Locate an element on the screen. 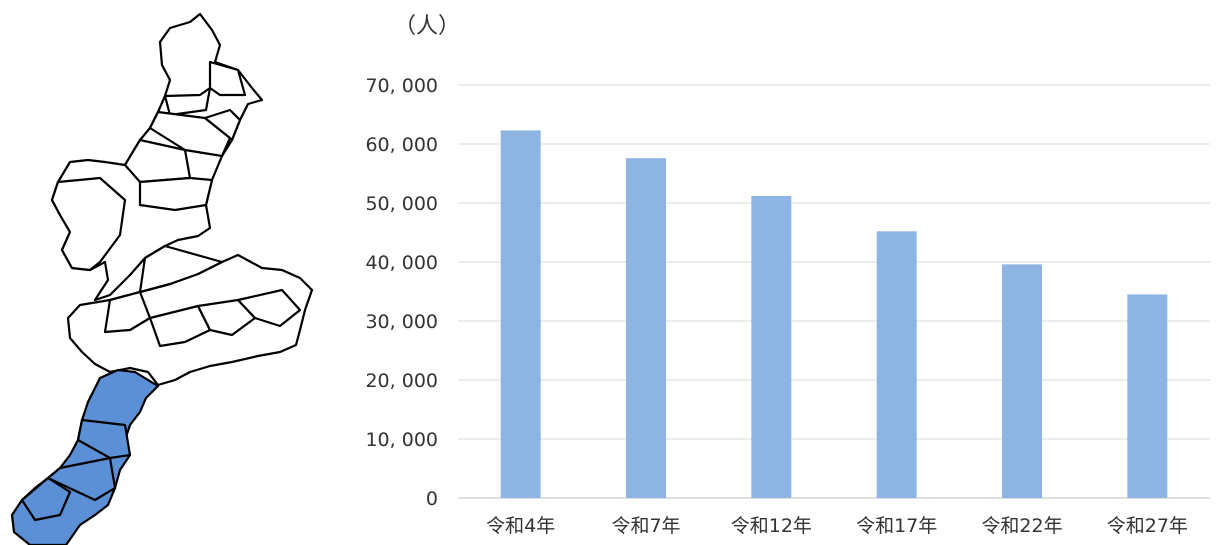 This screenshot has width=1224, height=545. x-tick-label: 令和7年 is located at coordinates (645, 526).